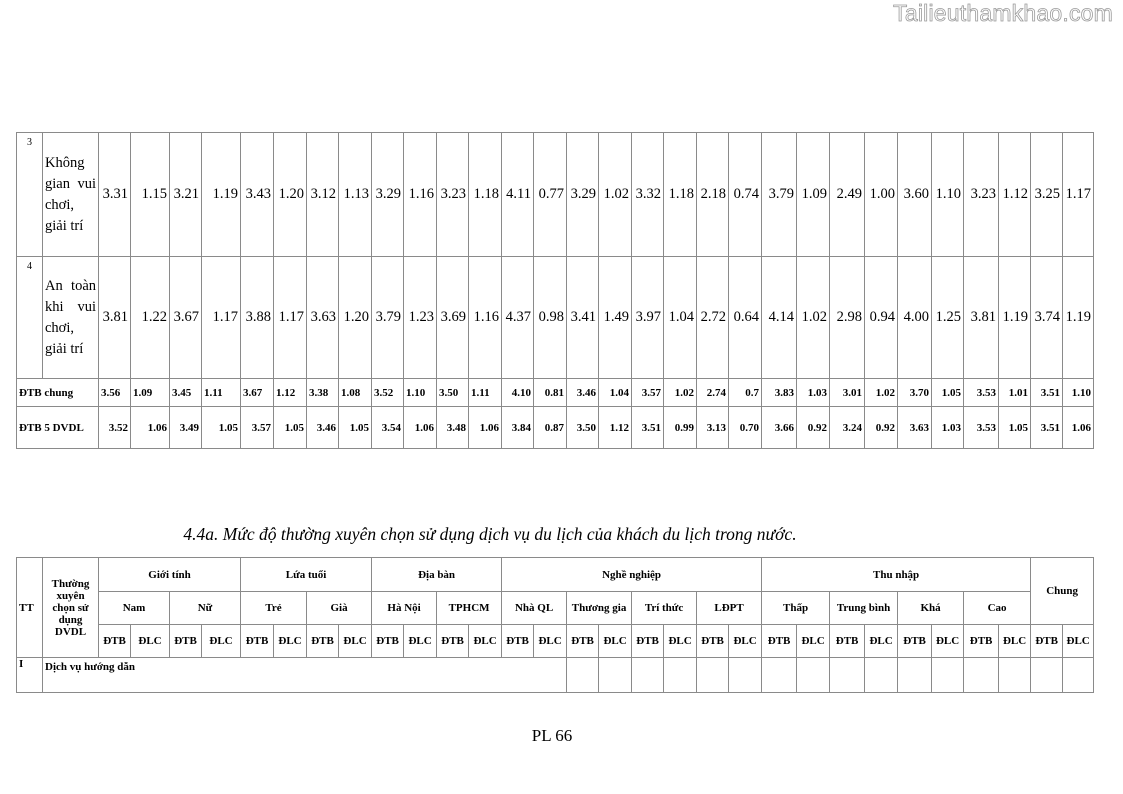  Describe the element at coordinates (1014, 194) in the screenshot. I see `value-cell: 1.12` at that location.